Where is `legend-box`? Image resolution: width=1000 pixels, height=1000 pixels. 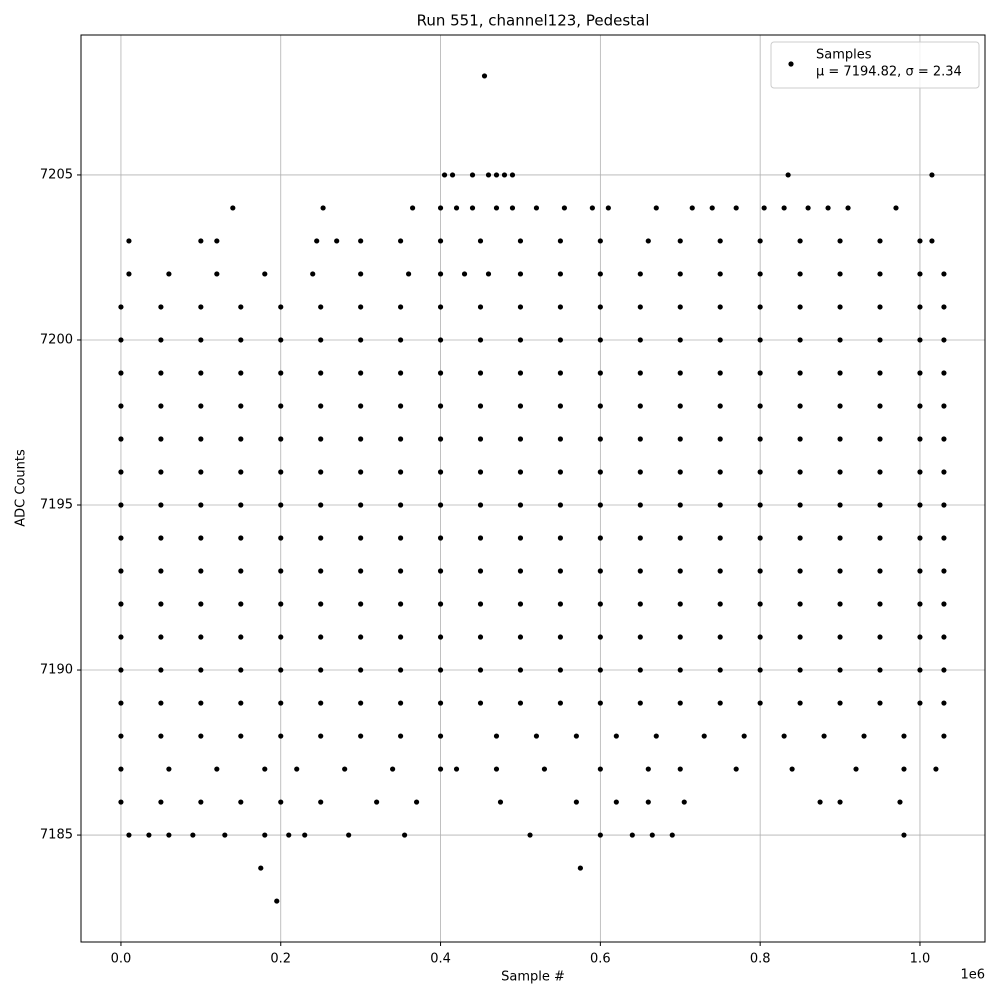
legend-box is located at coordinates (875, 65).